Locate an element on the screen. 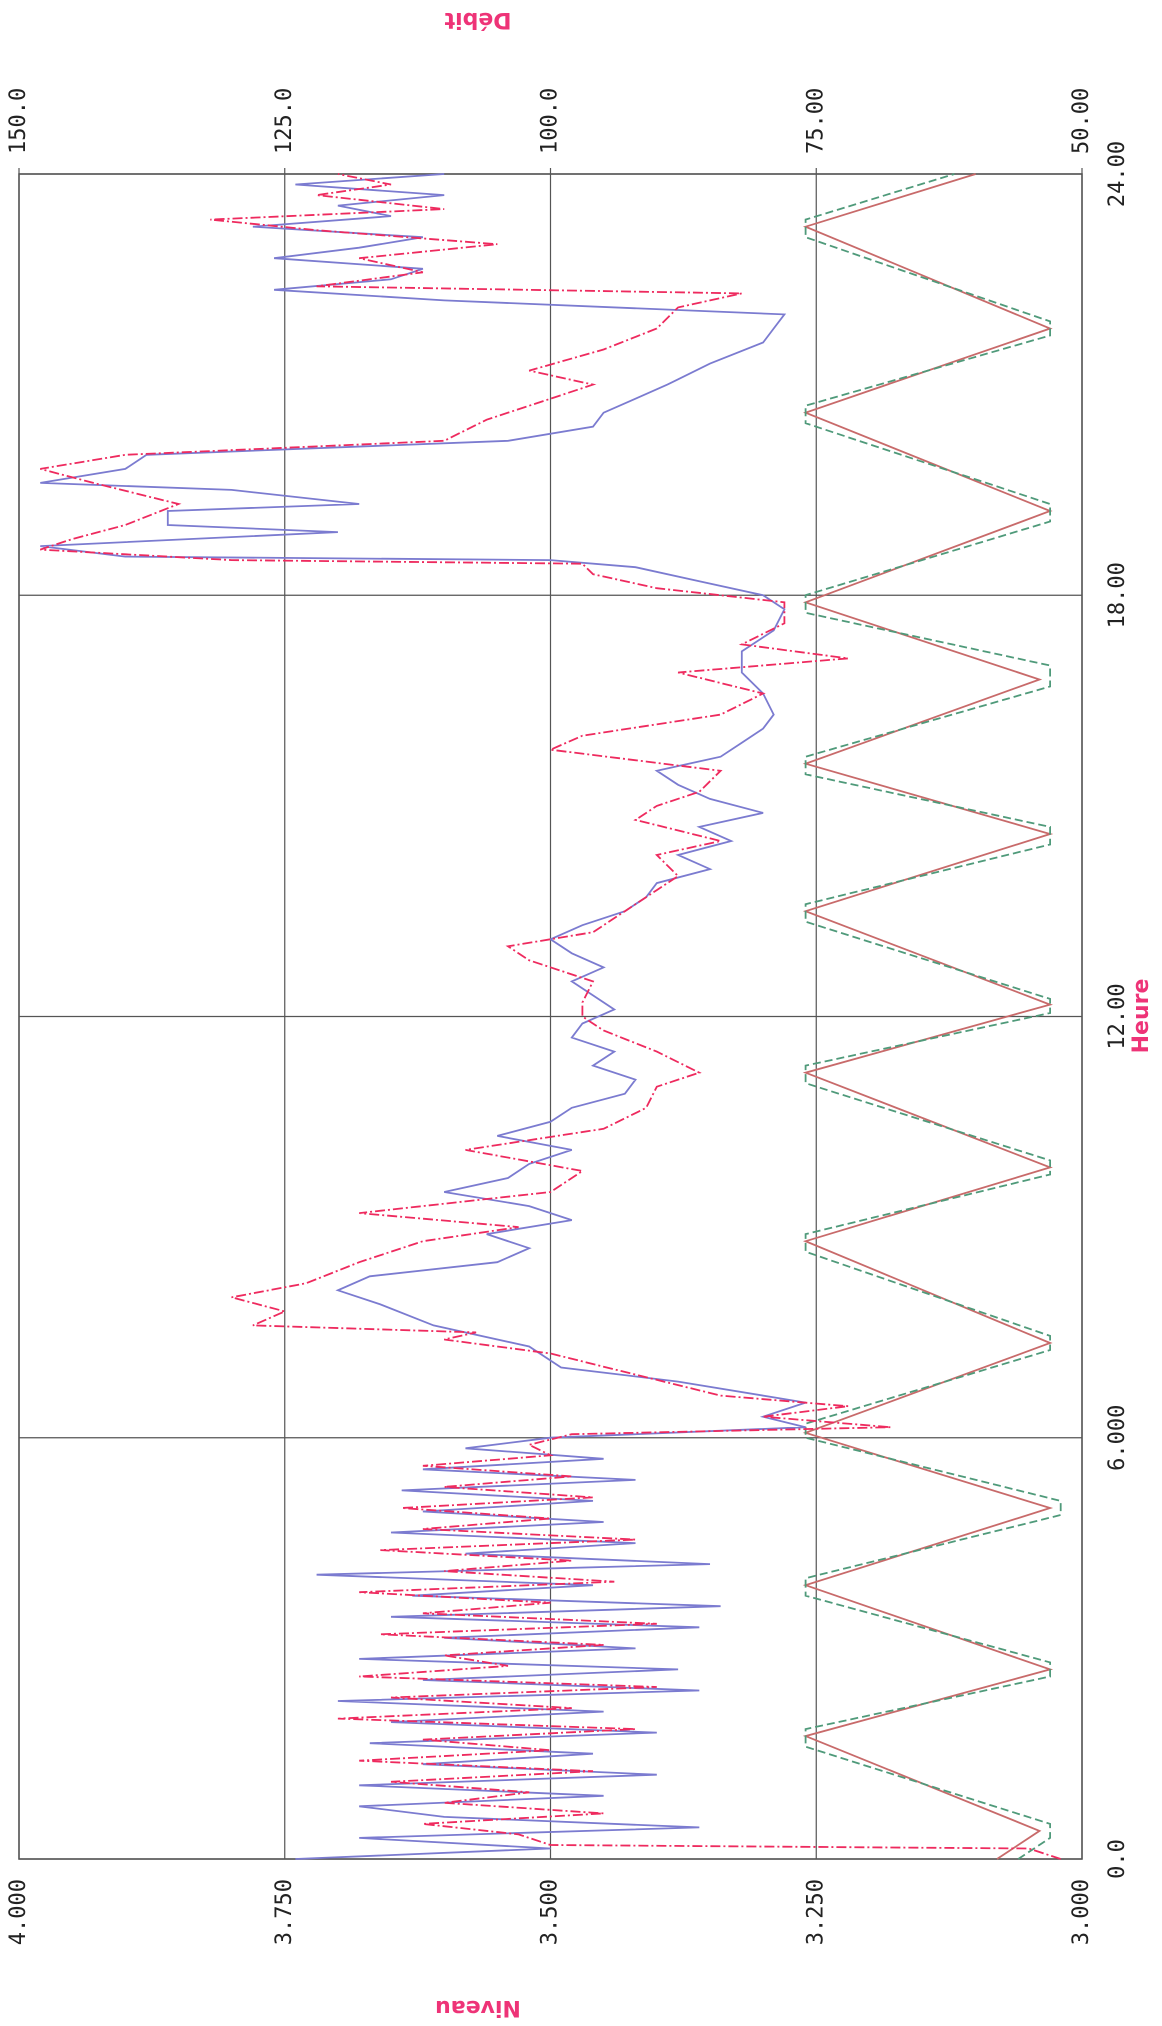 This screenshot has height=2026, width=1162. x-tick-label: 18.00 is located at coordinates (1117, 595).